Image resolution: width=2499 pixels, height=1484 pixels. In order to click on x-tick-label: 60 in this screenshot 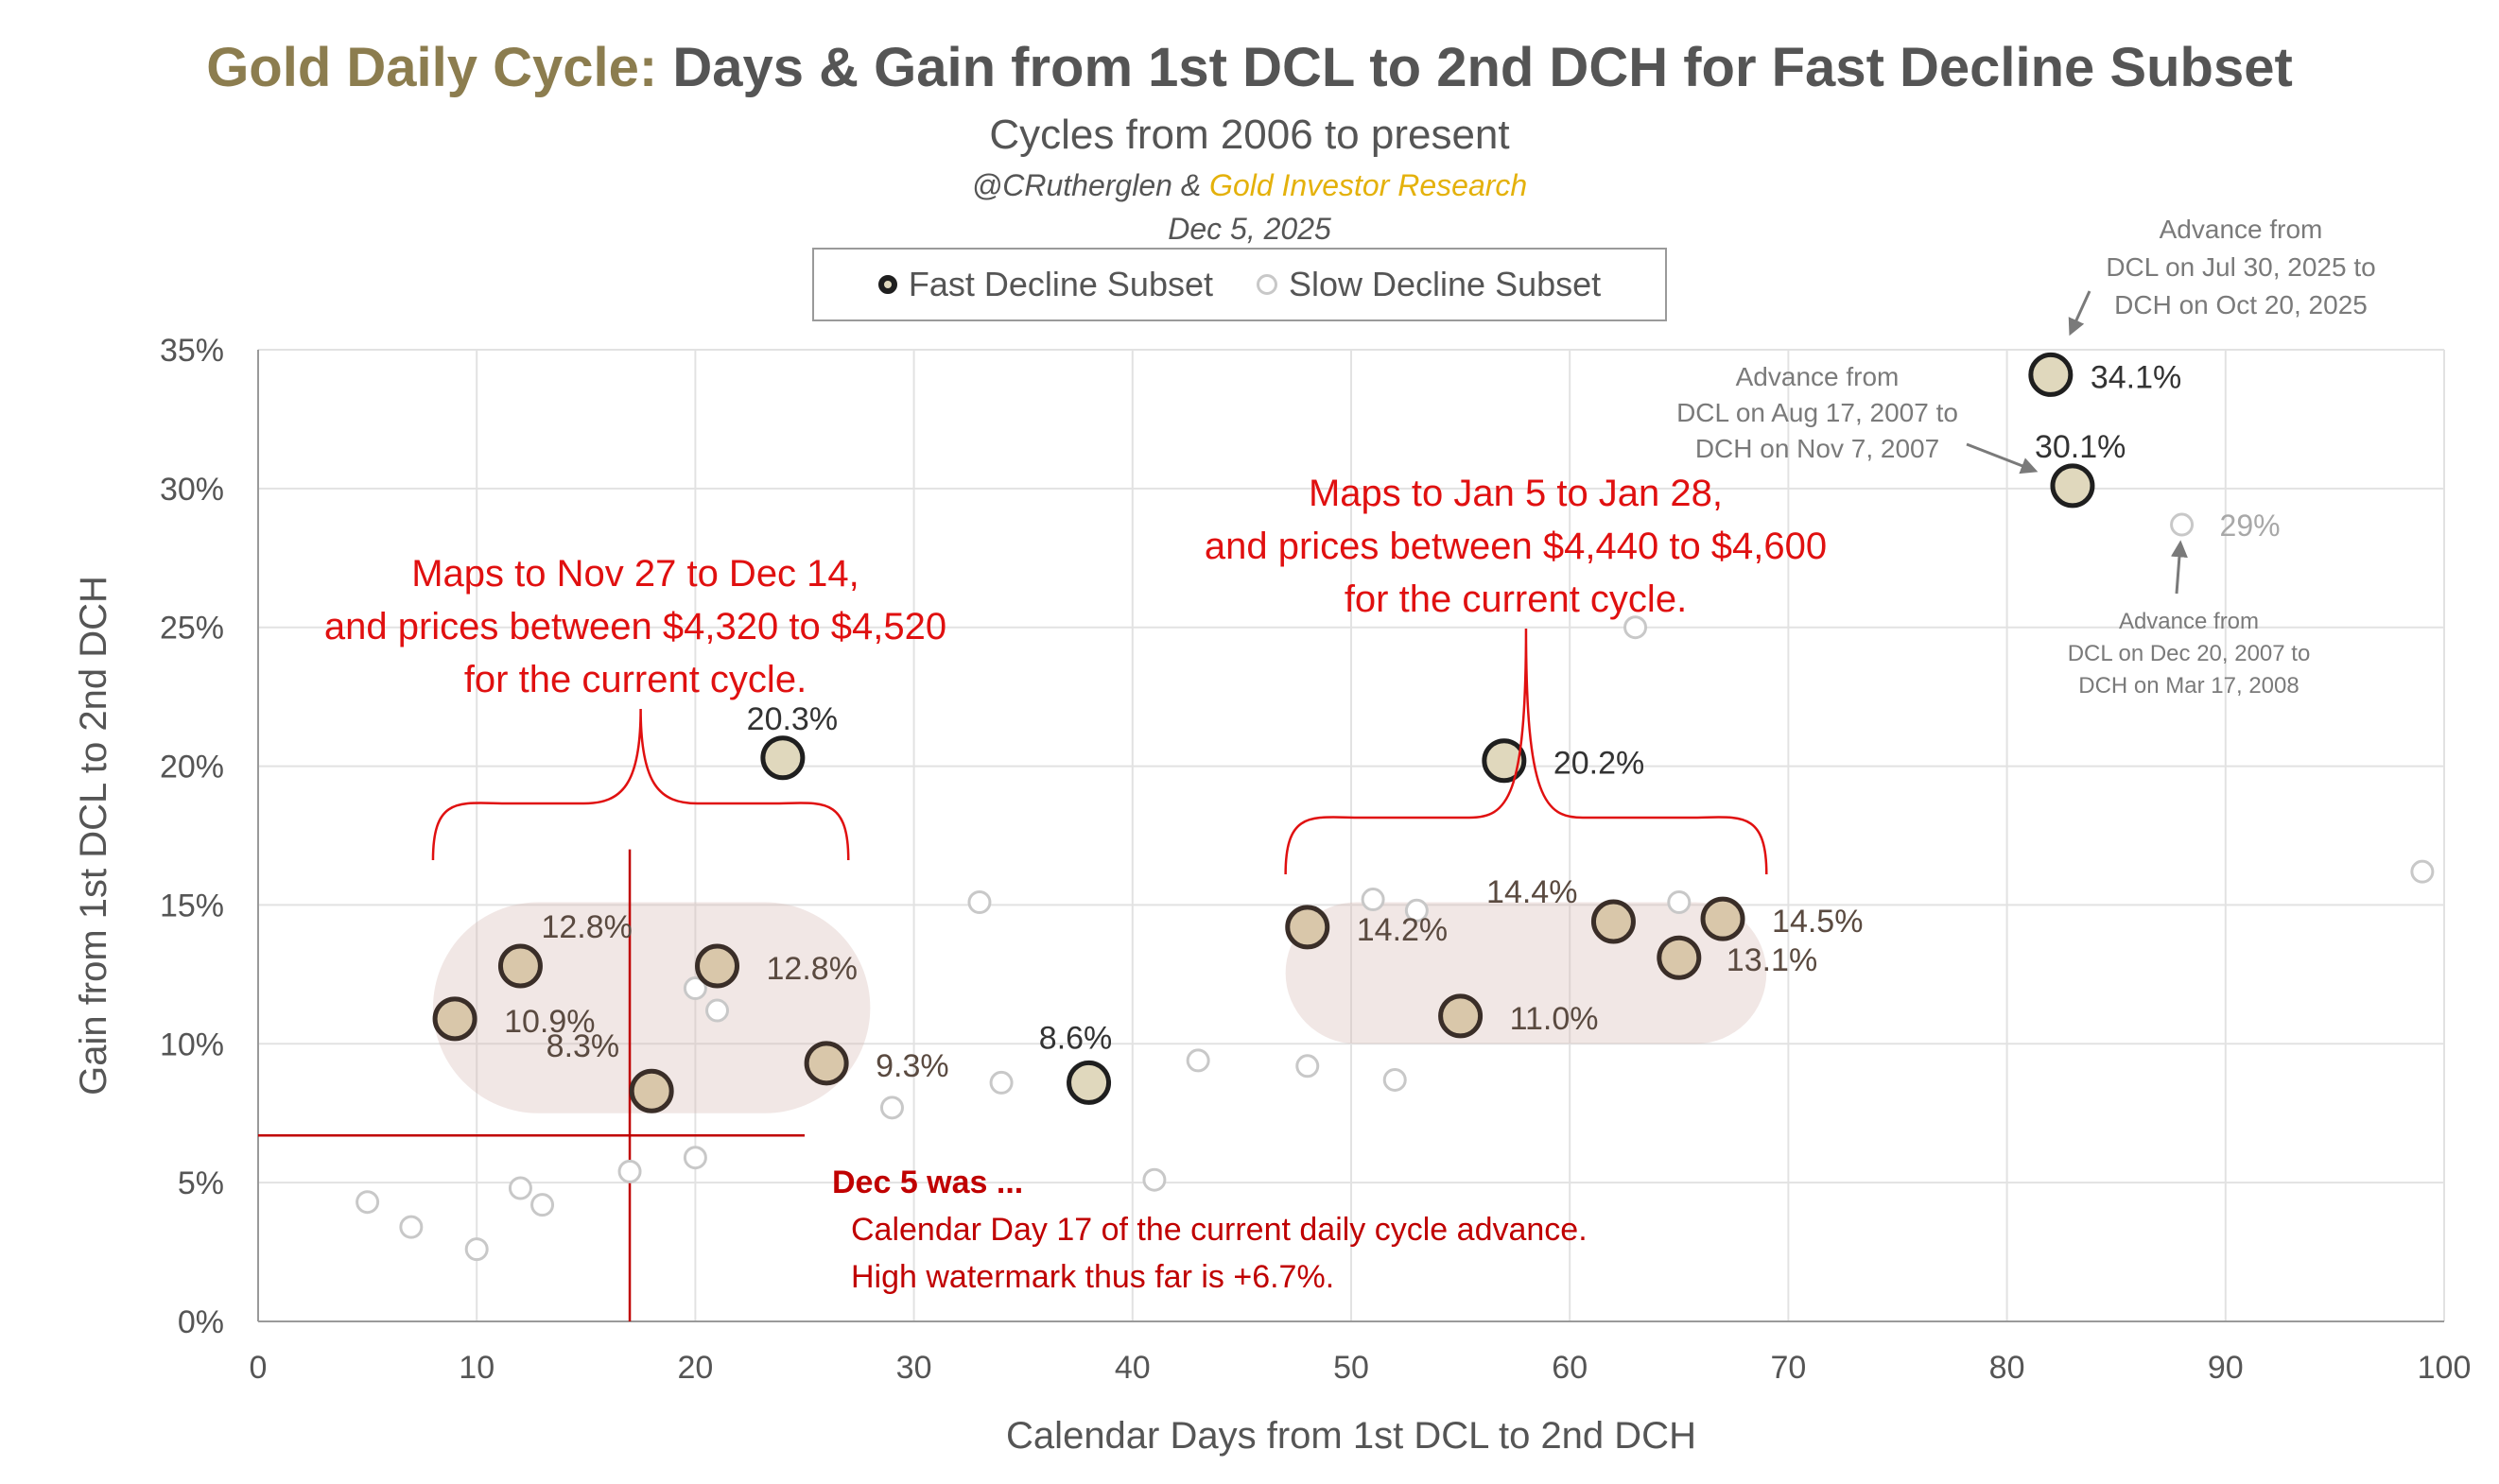, I will do `click(1570, 1368)`.